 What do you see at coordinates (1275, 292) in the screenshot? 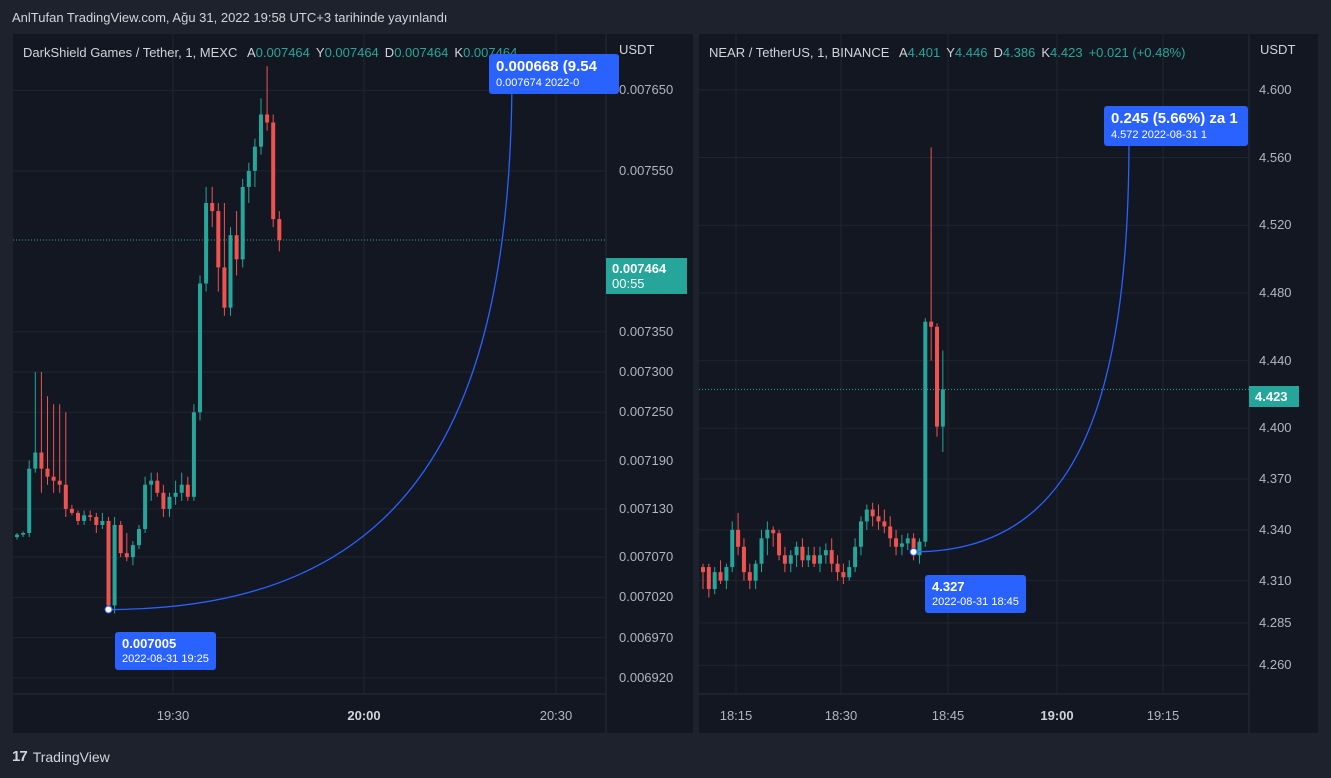
I see `price-tick-label: 4.480` at bounding box center [1275, 292].